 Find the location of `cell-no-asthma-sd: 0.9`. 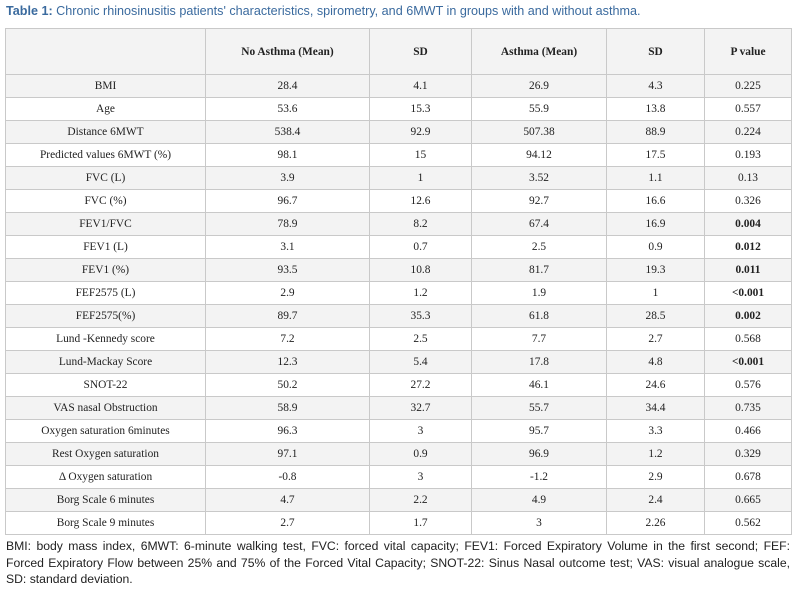

cell-no-asthma-sd: 0.9 is located at coordinates (420, 454).